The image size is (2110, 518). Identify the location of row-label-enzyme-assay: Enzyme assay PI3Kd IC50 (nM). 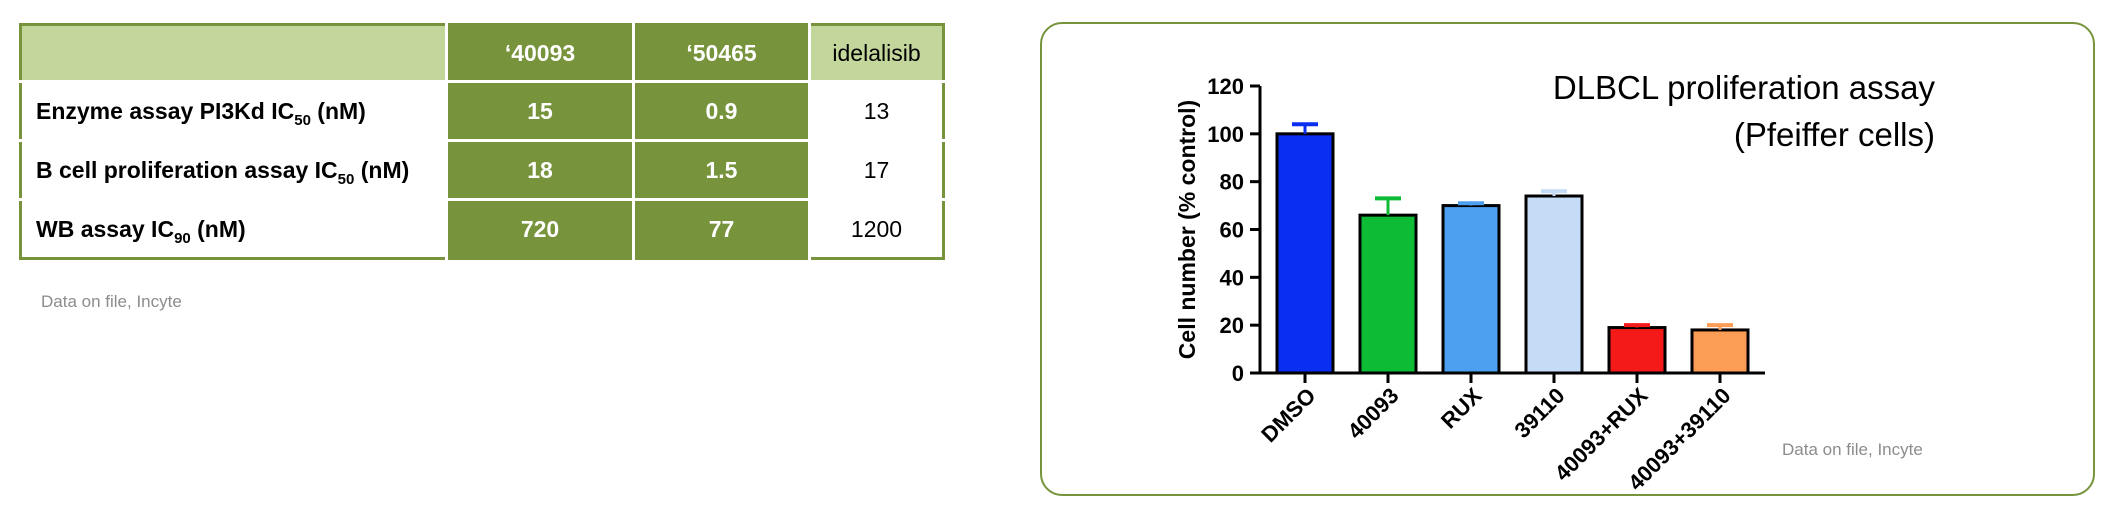
(234, 111).